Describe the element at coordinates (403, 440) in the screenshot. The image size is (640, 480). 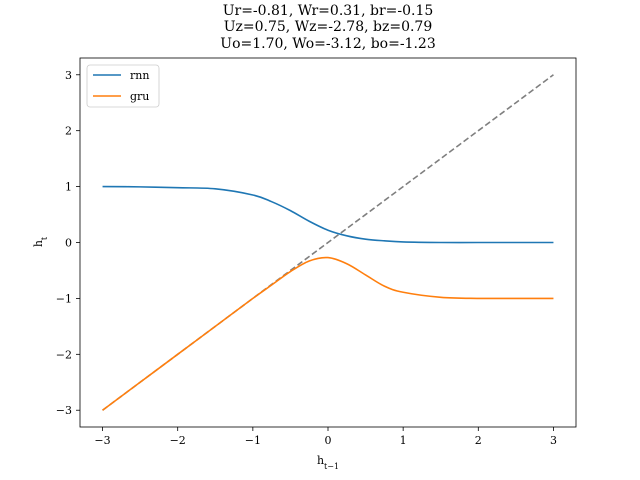
I see `x-tick-label: 1` at that location.